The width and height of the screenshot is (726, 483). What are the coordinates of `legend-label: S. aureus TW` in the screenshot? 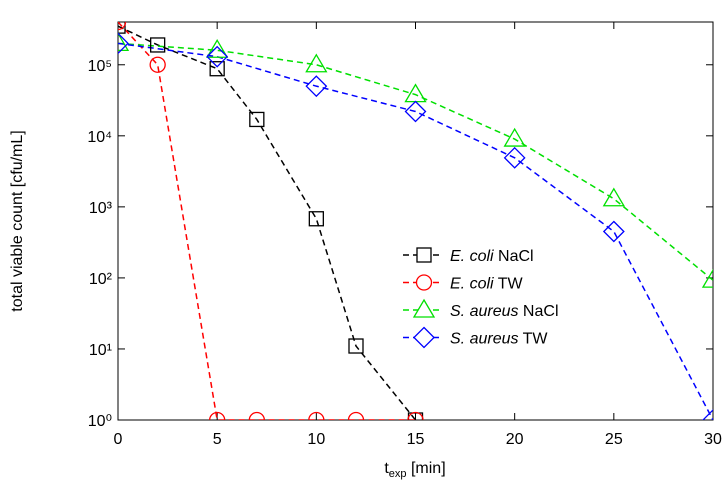 It's located at (499, 339).